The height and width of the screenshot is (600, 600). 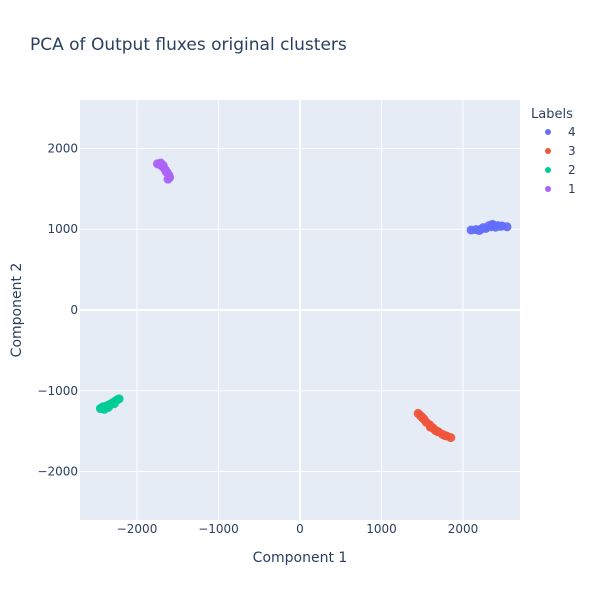 What do you see at coordinates (560, 170) in the screenshot?
I see `legend-item-2: 2` at bounding box center [560, 170].